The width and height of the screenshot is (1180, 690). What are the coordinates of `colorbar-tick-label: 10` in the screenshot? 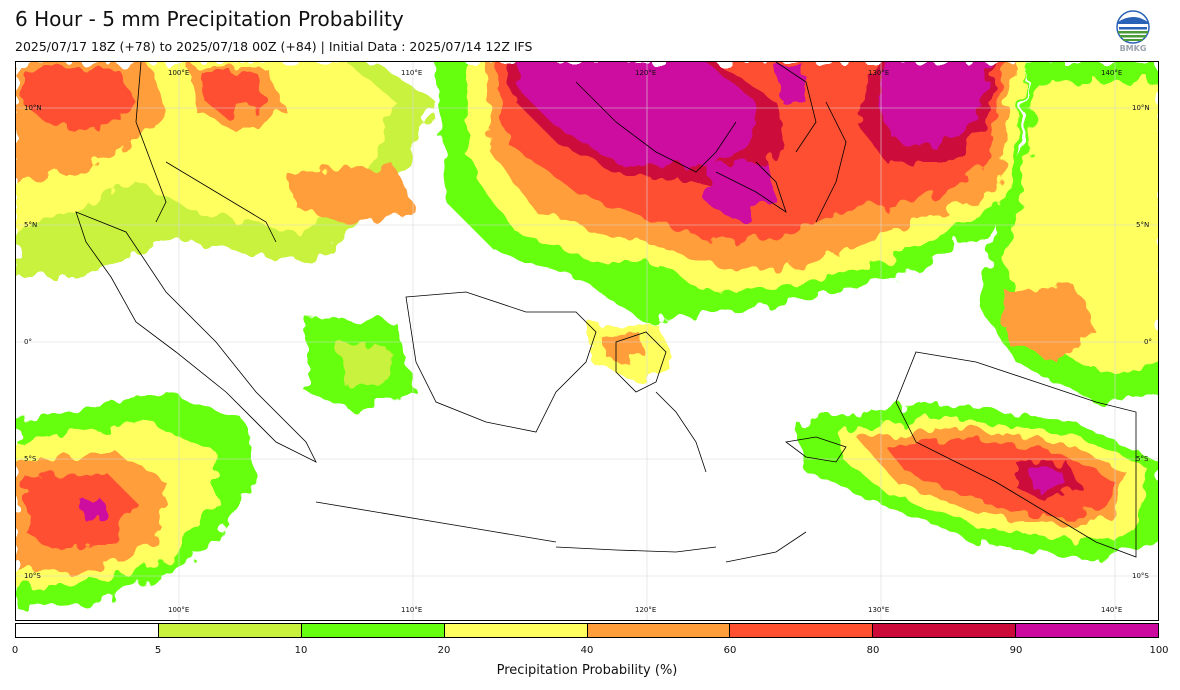 It's located at (301, 650).